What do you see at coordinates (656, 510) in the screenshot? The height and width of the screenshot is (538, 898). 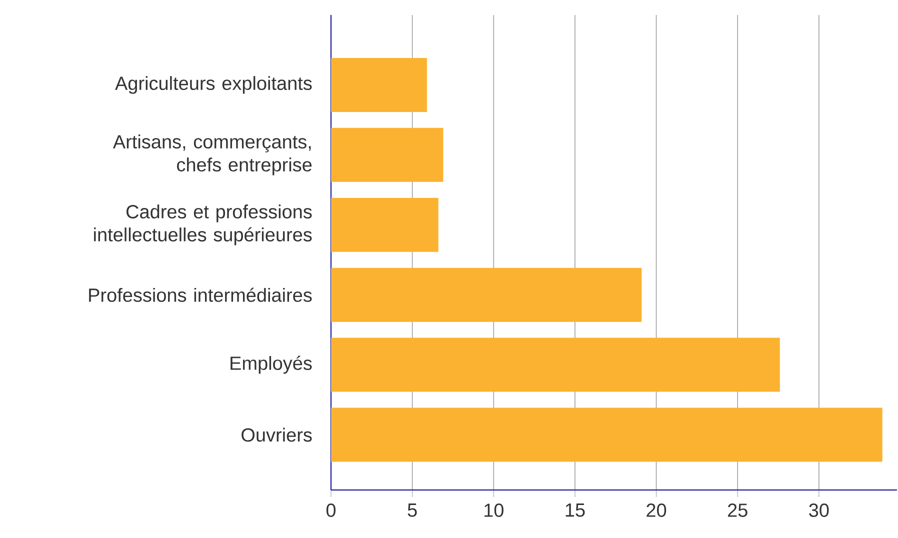 I see `x-tick-label: 20` at bounding box center [656, 510].